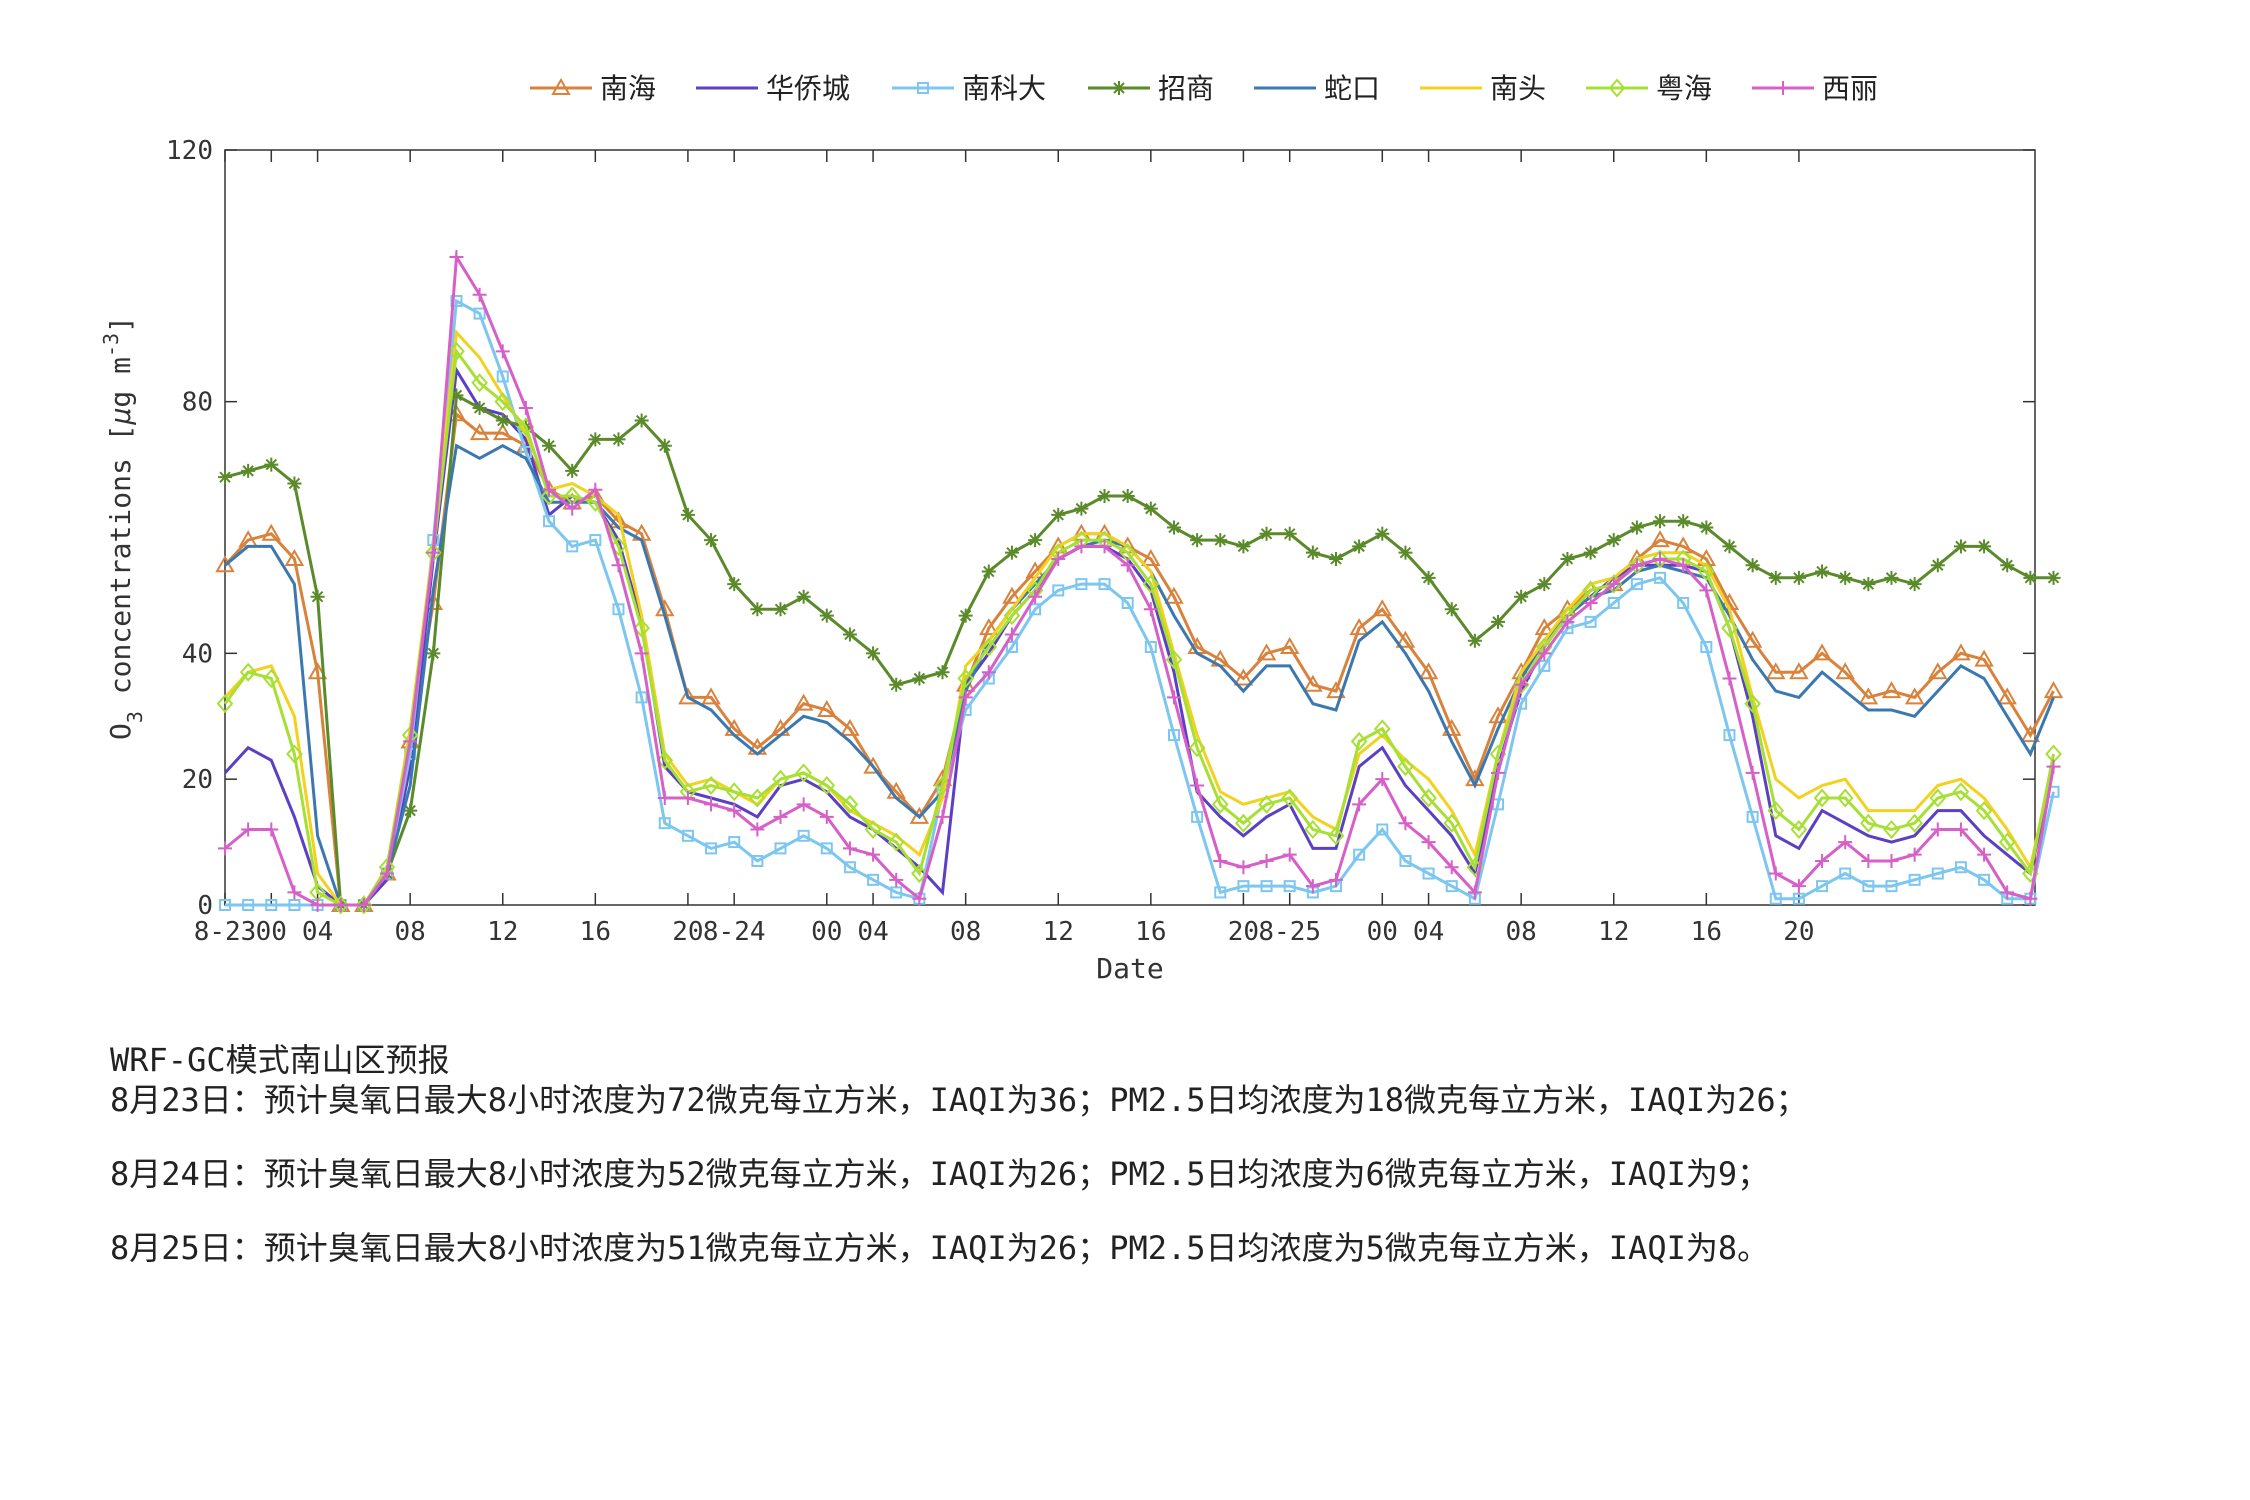 The image size is (2250, 1500). I want to click on legend-label: 南科大, so click(1004, 88).